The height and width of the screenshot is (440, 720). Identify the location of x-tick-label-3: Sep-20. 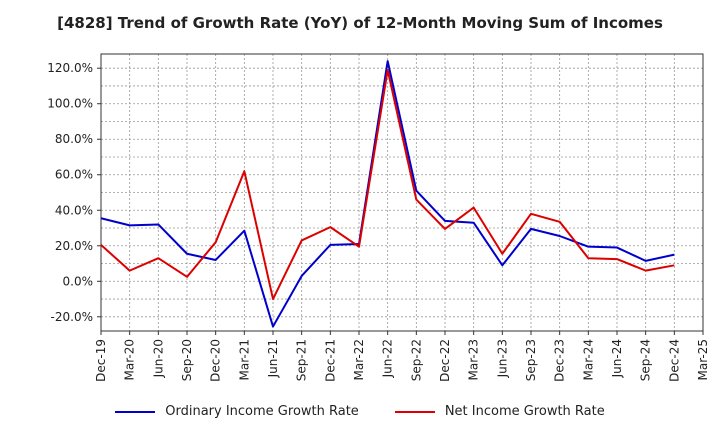
(187, 360).